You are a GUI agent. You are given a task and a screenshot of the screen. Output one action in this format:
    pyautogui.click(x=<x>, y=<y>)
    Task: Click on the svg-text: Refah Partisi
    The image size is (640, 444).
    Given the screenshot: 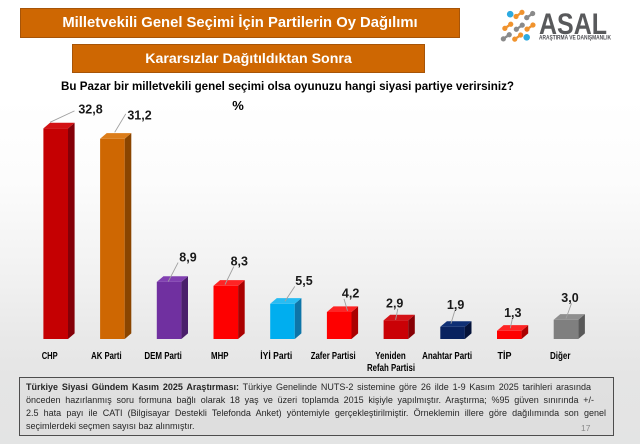 What is the action you would take?
    pyautogui.click(x=391, y=368)
    